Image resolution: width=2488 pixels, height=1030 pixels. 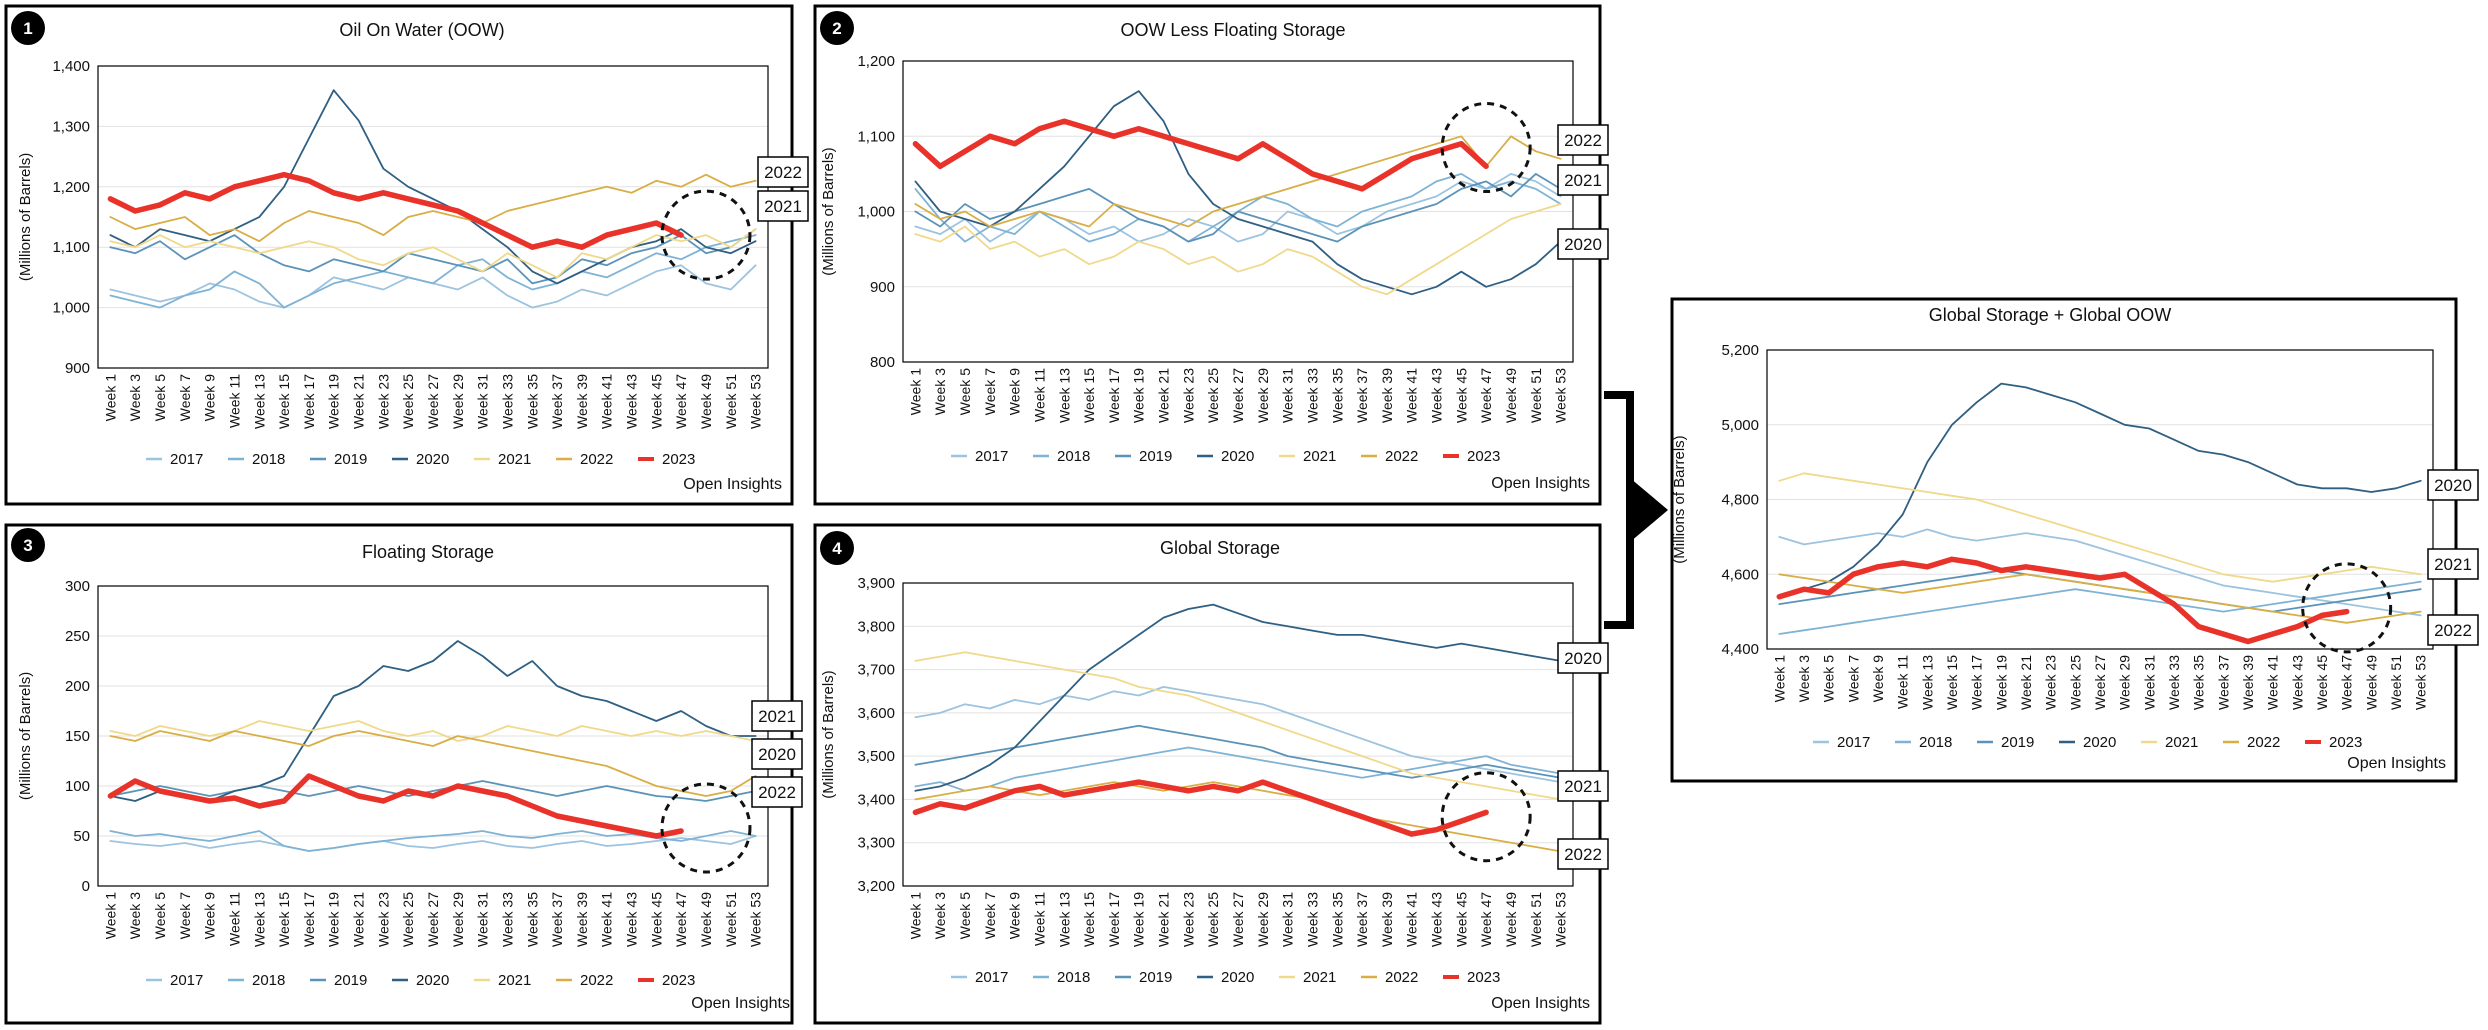 I want to click on x-tick-label: Week 29, so click(x=458, y=401).